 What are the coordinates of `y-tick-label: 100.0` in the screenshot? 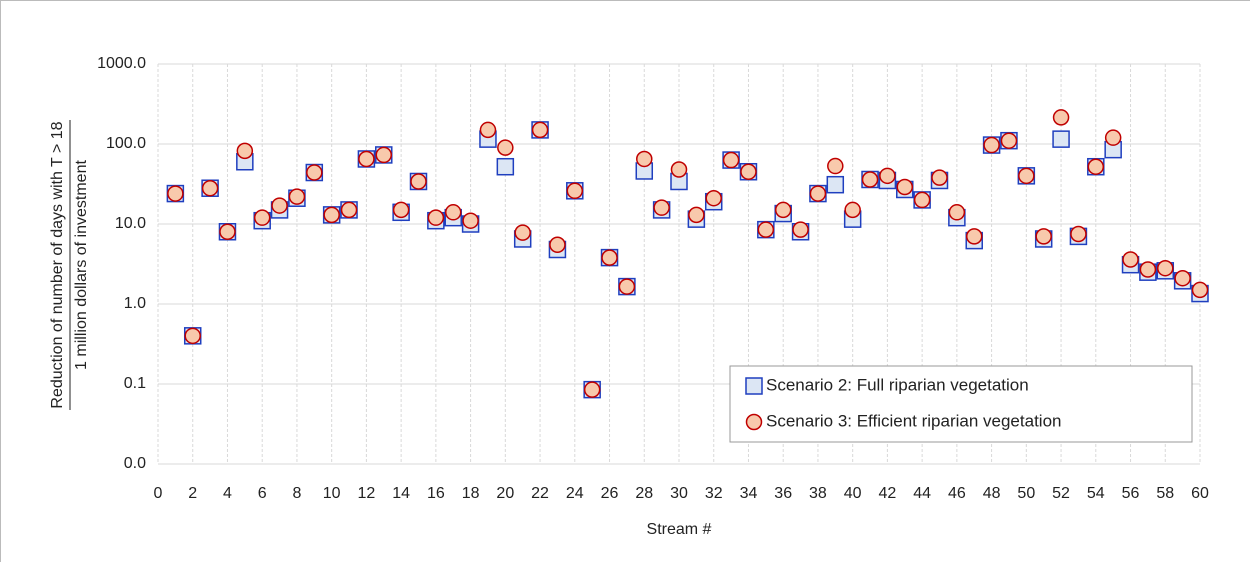 It's located at (126, 143).